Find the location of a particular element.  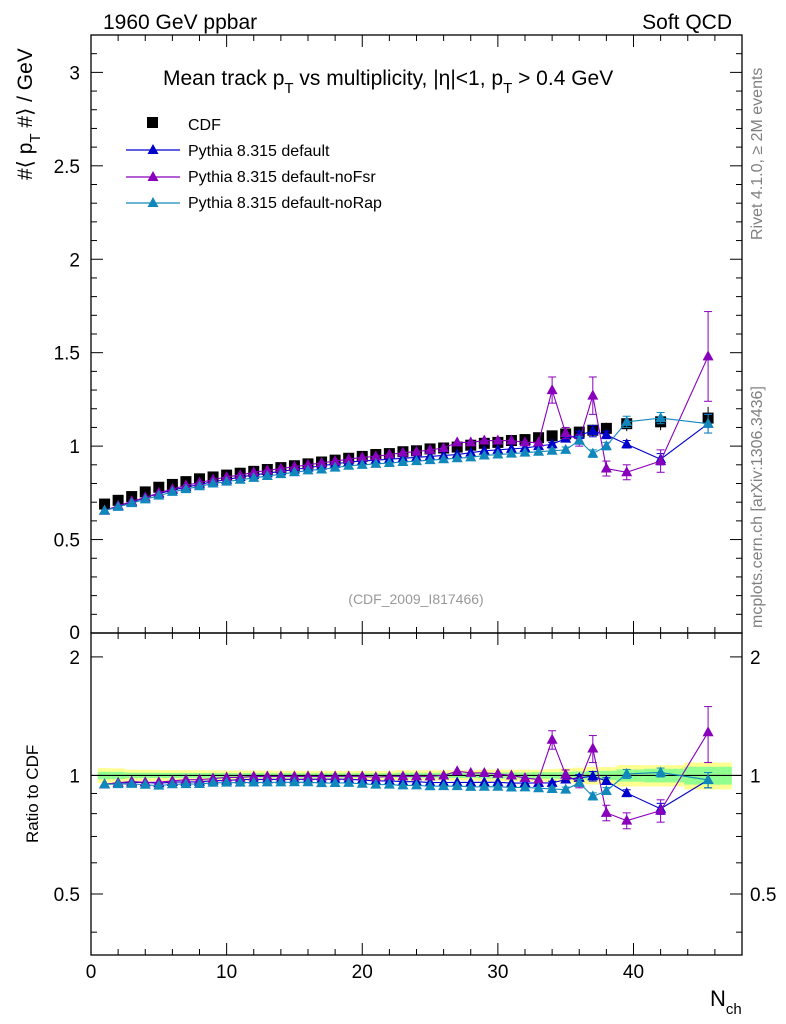

rivet-version-label: Rivet 4.1.0, ≥ 2M events is located at coordinates (757, 154).